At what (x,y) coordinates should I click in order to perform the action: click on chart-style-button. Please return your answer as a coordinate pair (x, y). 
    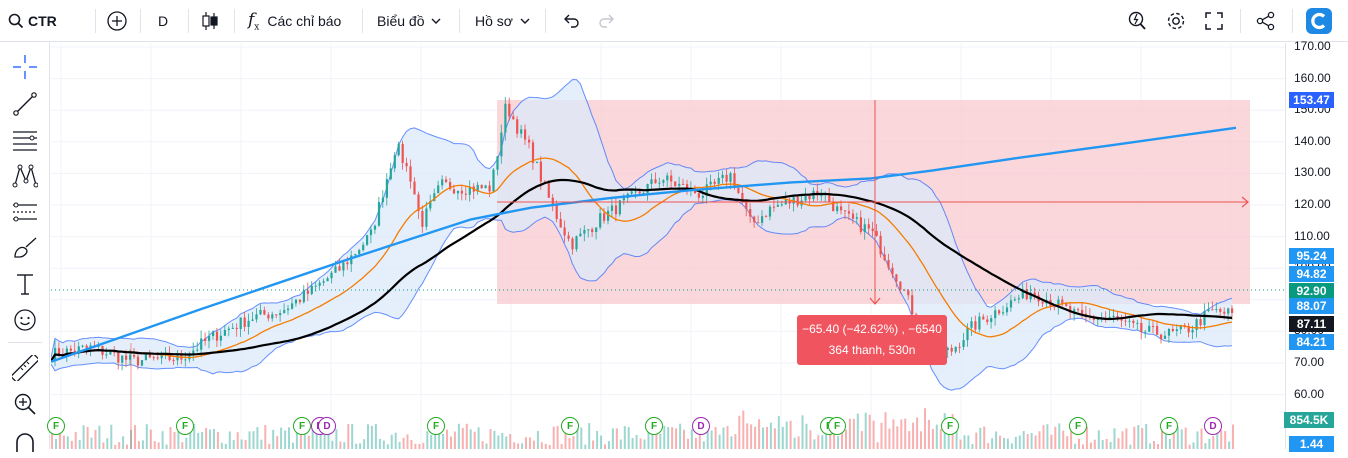
    Looking at the image, I should click on (210, 21).